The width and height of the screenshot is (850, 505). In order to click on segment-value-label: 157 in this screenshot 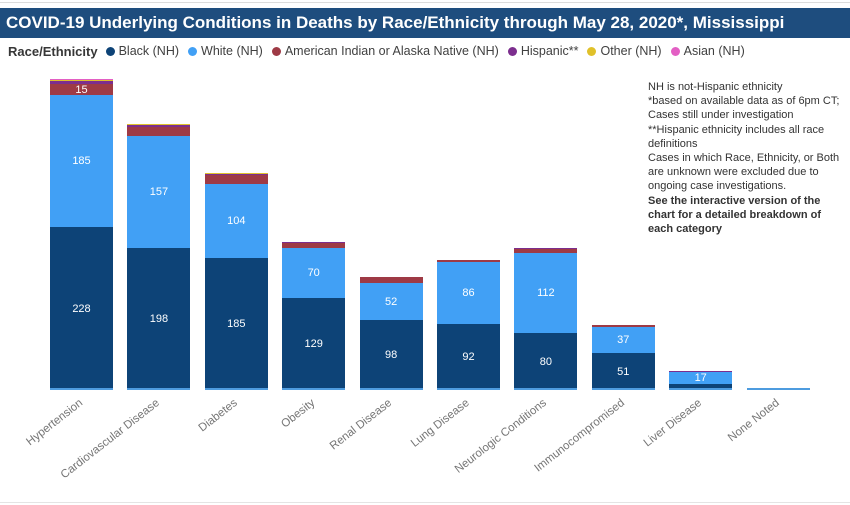, I will do `click(159, 192)`.